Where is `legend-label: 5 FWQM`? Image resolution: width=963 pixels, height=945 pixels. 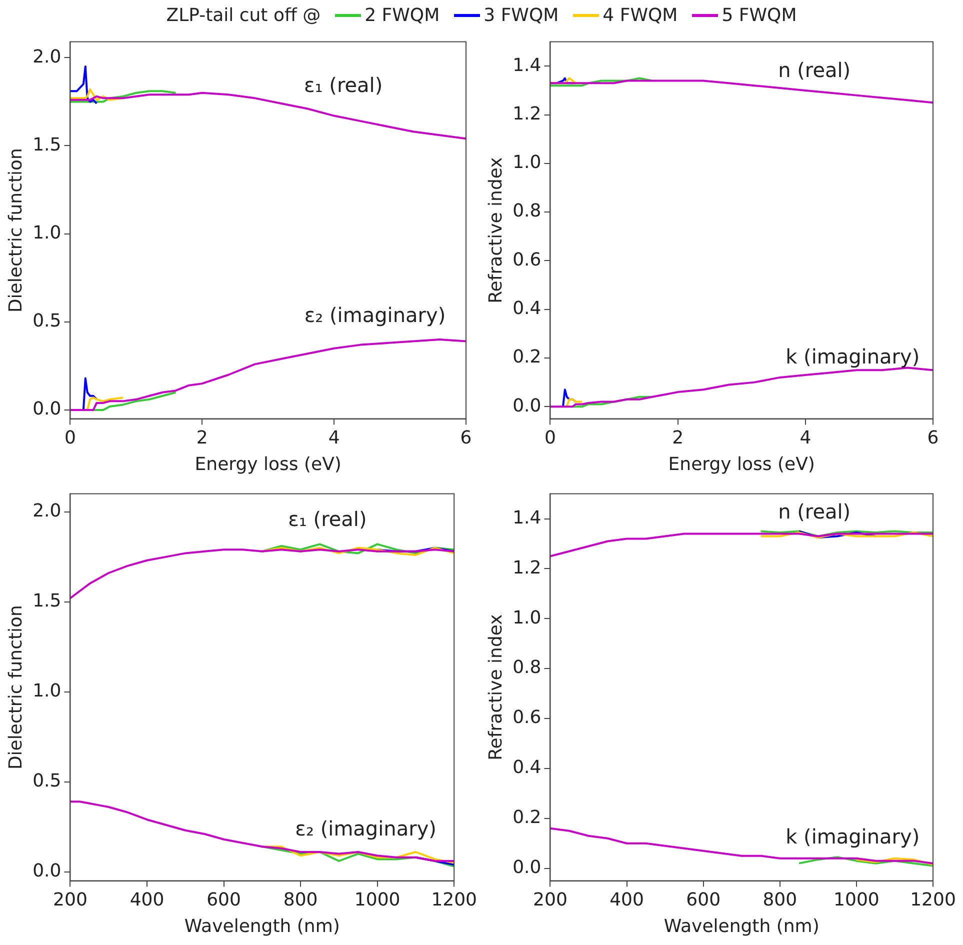 legend-label: 5 FWQM is located at coordinates (759, 15).